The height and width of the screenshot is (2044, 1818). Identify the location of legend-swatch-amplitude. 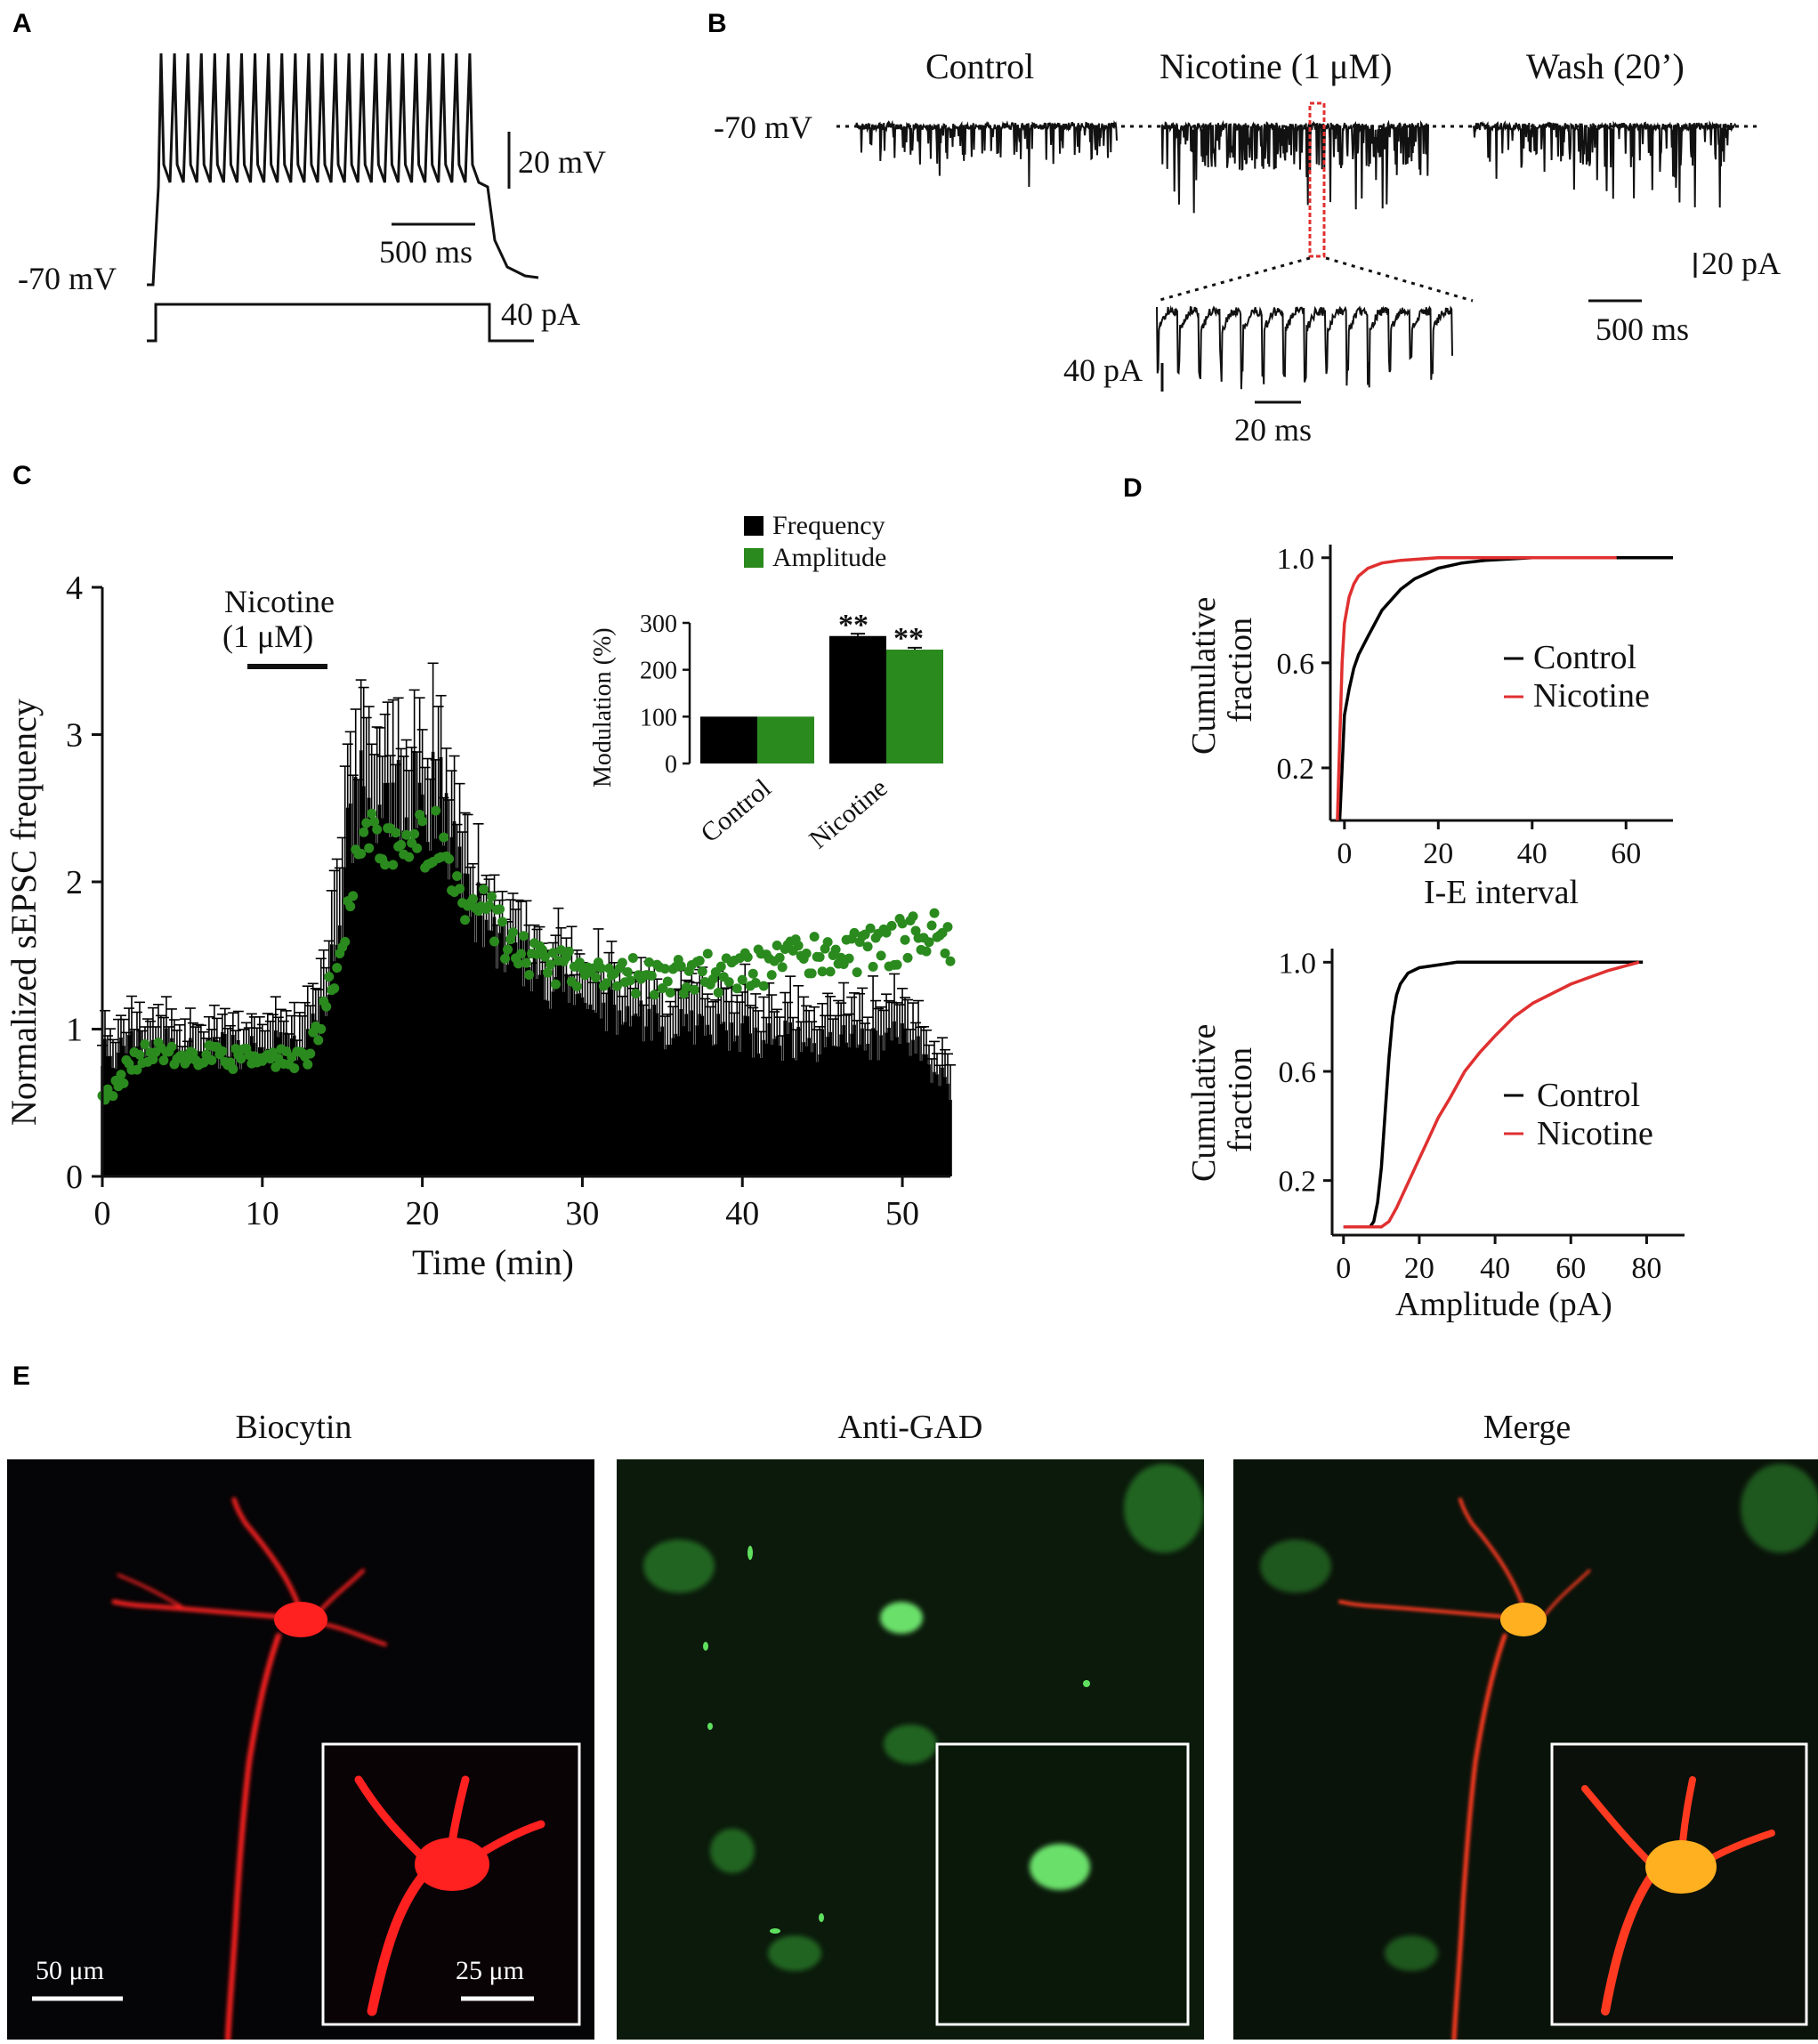
(754, 558).